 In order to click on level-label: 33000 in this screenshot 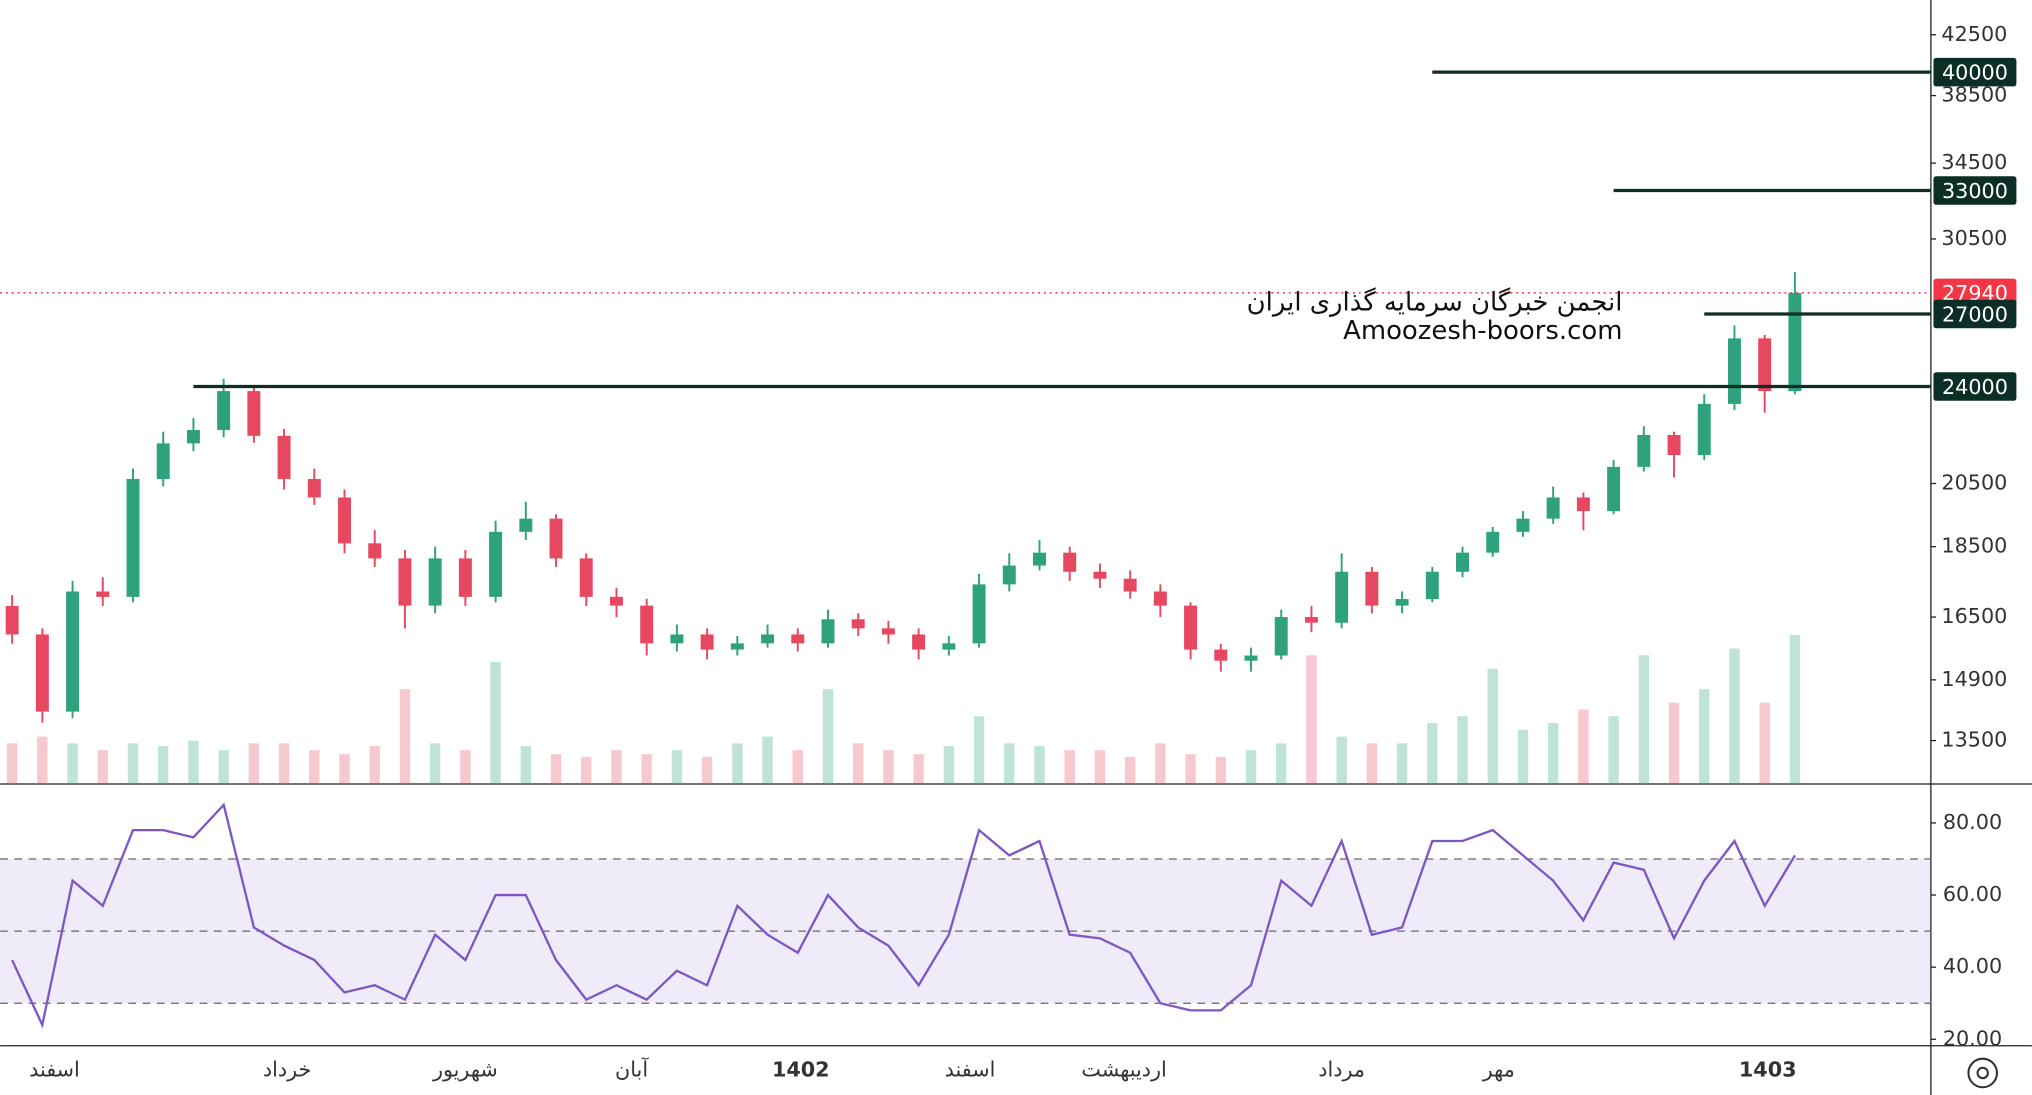, I will do `click(1975, 191)`.